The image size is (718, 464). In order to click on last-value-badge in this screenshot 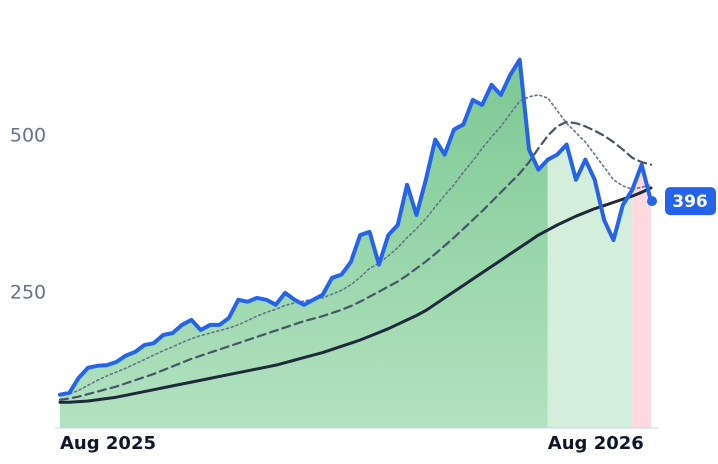, I will do `click(690, 201)`.